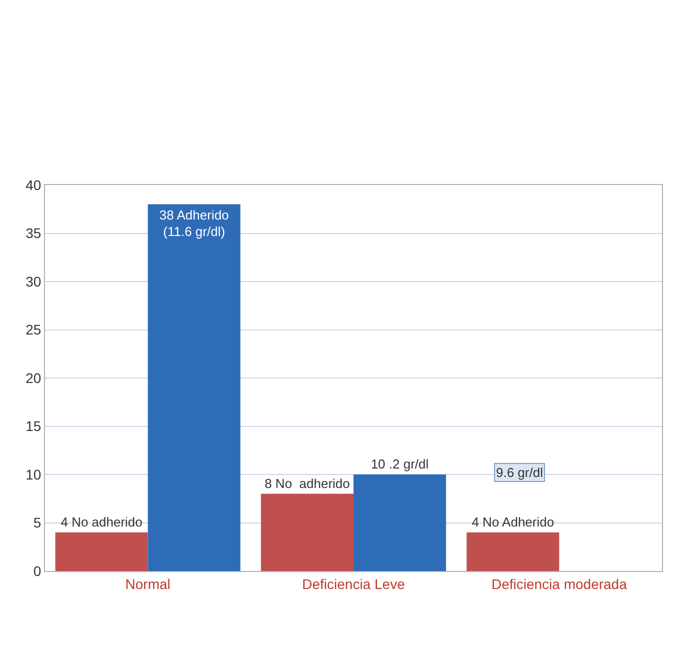  Describe the element at coordinates (520, 472) in the screenshot. I see `annotation: 9.6 gr/dl` at that location.